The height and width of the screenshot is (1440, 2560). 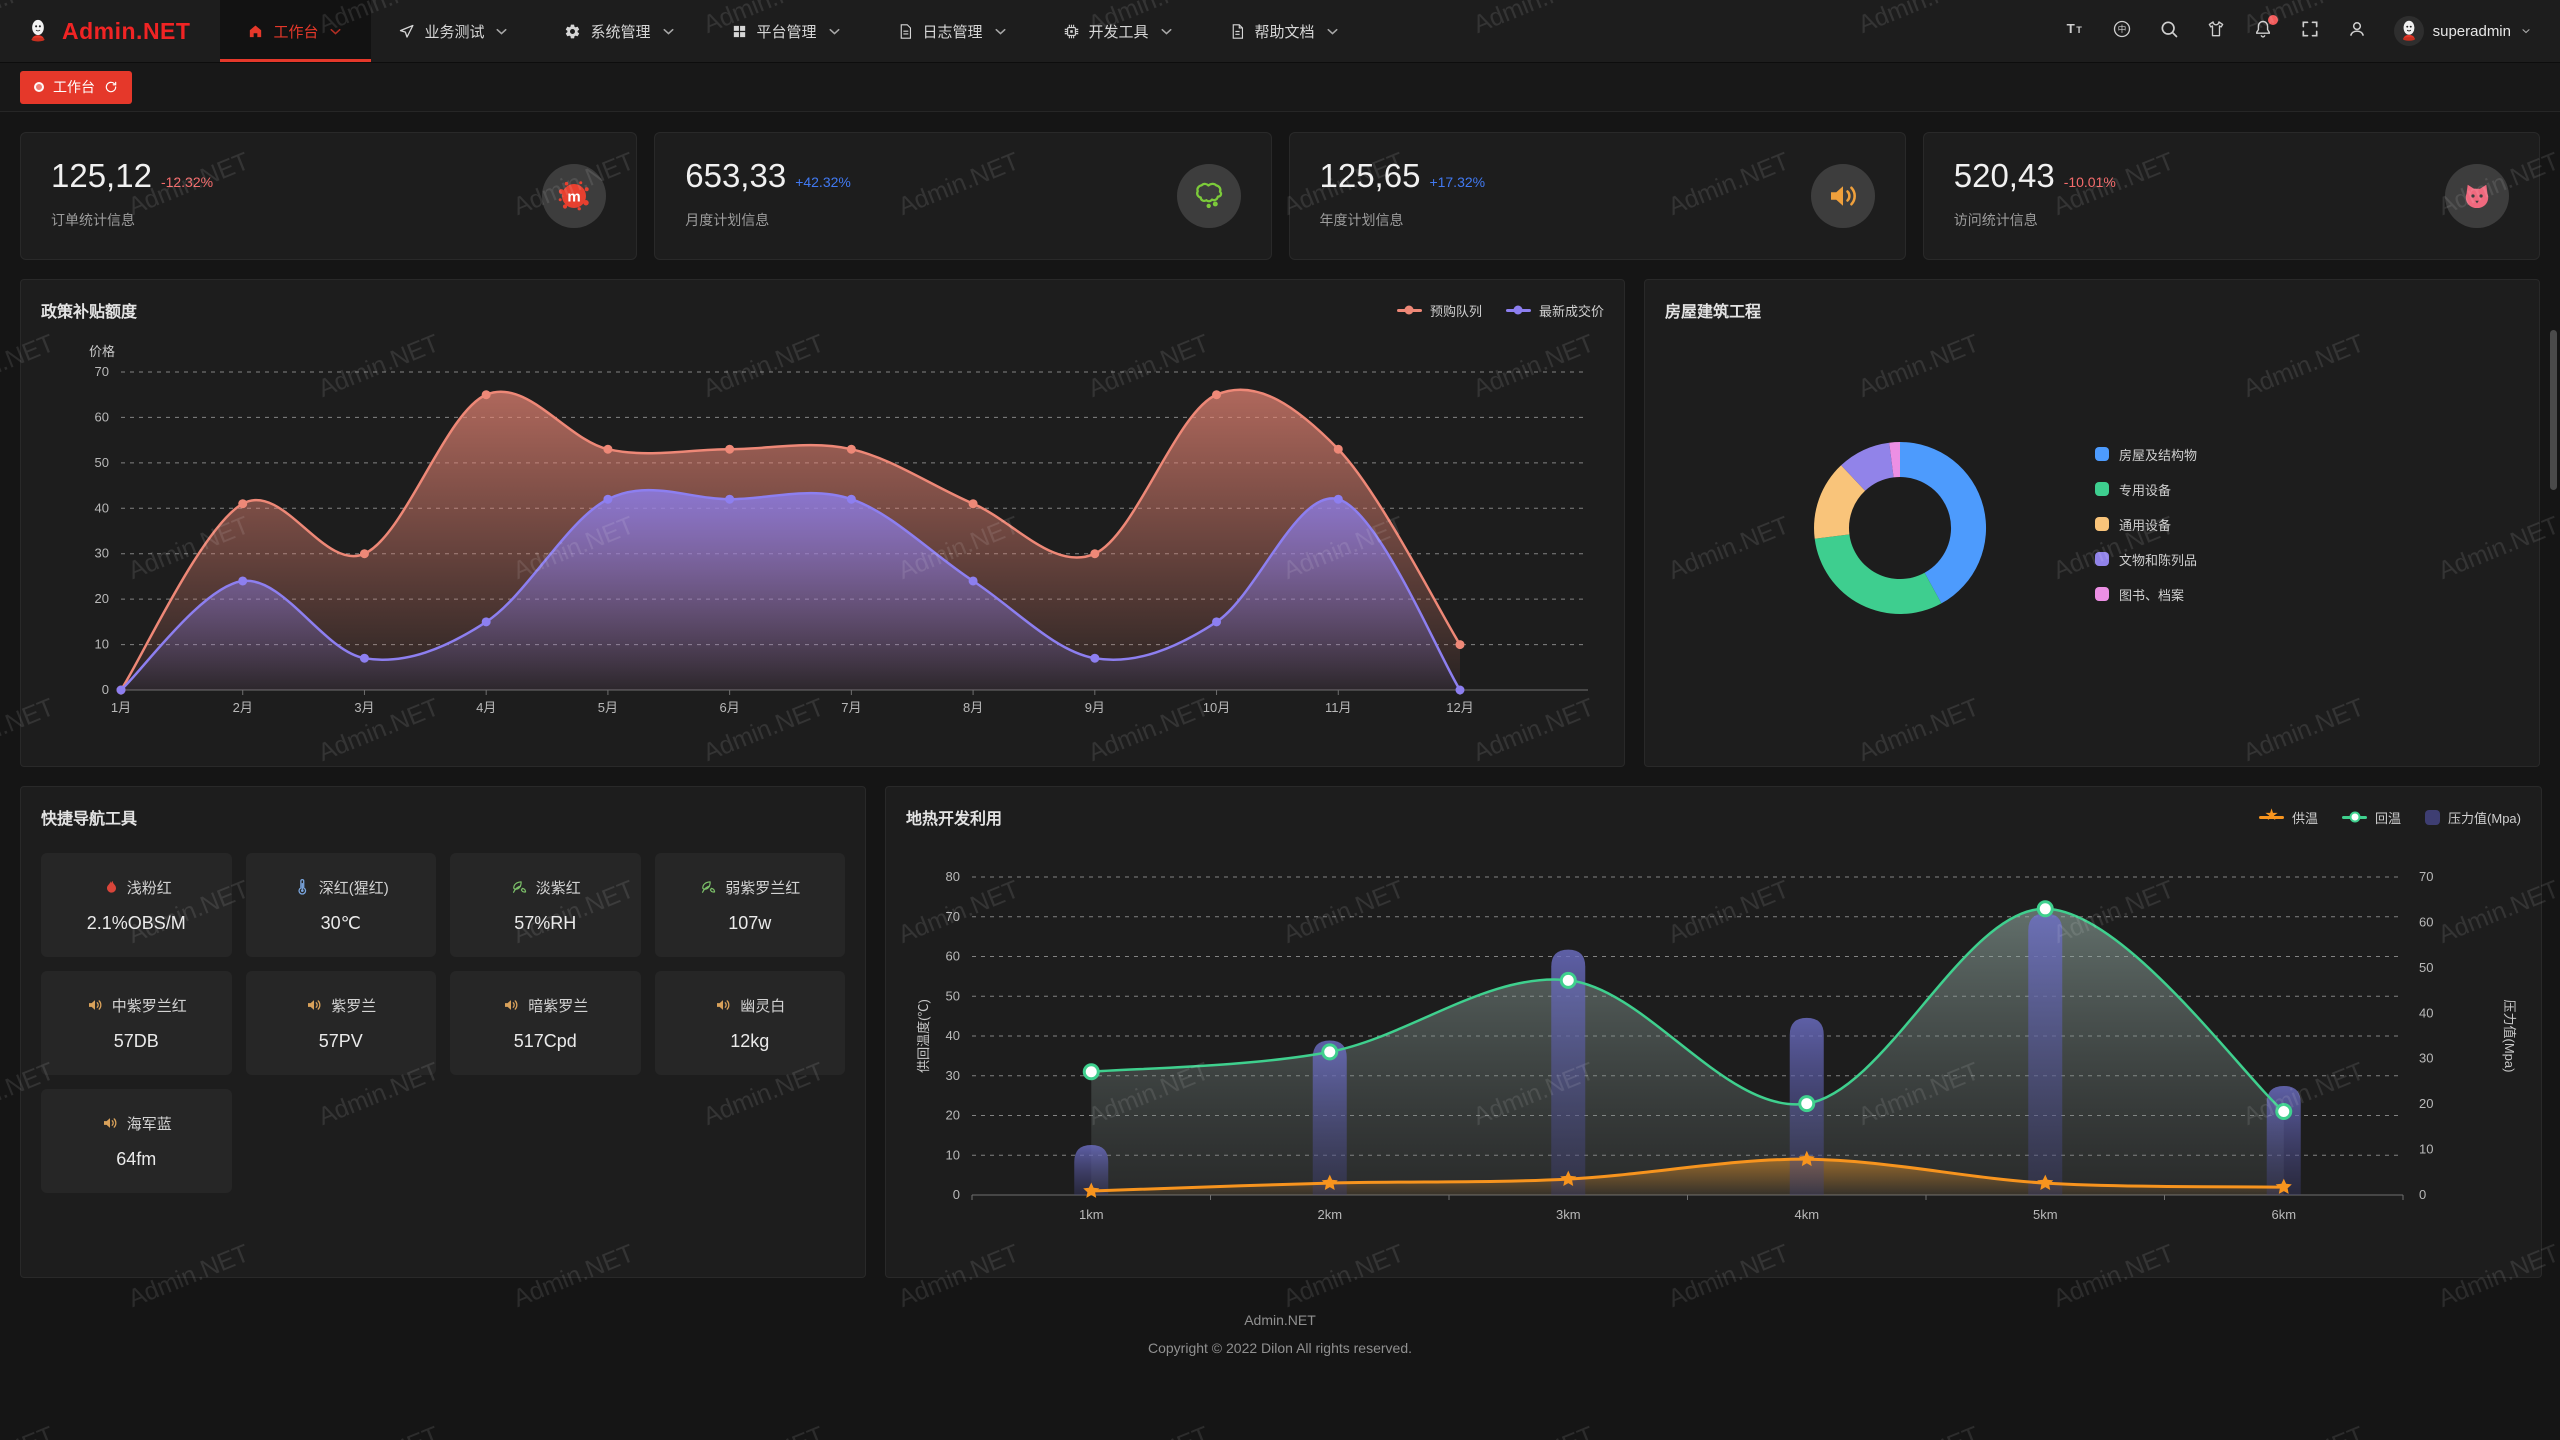 I want to click on legend-item-slice-5: 图书、档案, so click(x=2146, y=594).